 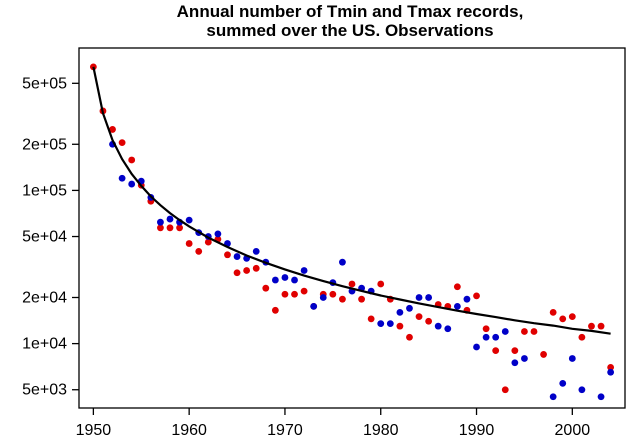 I want to click on y-tick-label: 5e+05, so click(x=44, y=83).